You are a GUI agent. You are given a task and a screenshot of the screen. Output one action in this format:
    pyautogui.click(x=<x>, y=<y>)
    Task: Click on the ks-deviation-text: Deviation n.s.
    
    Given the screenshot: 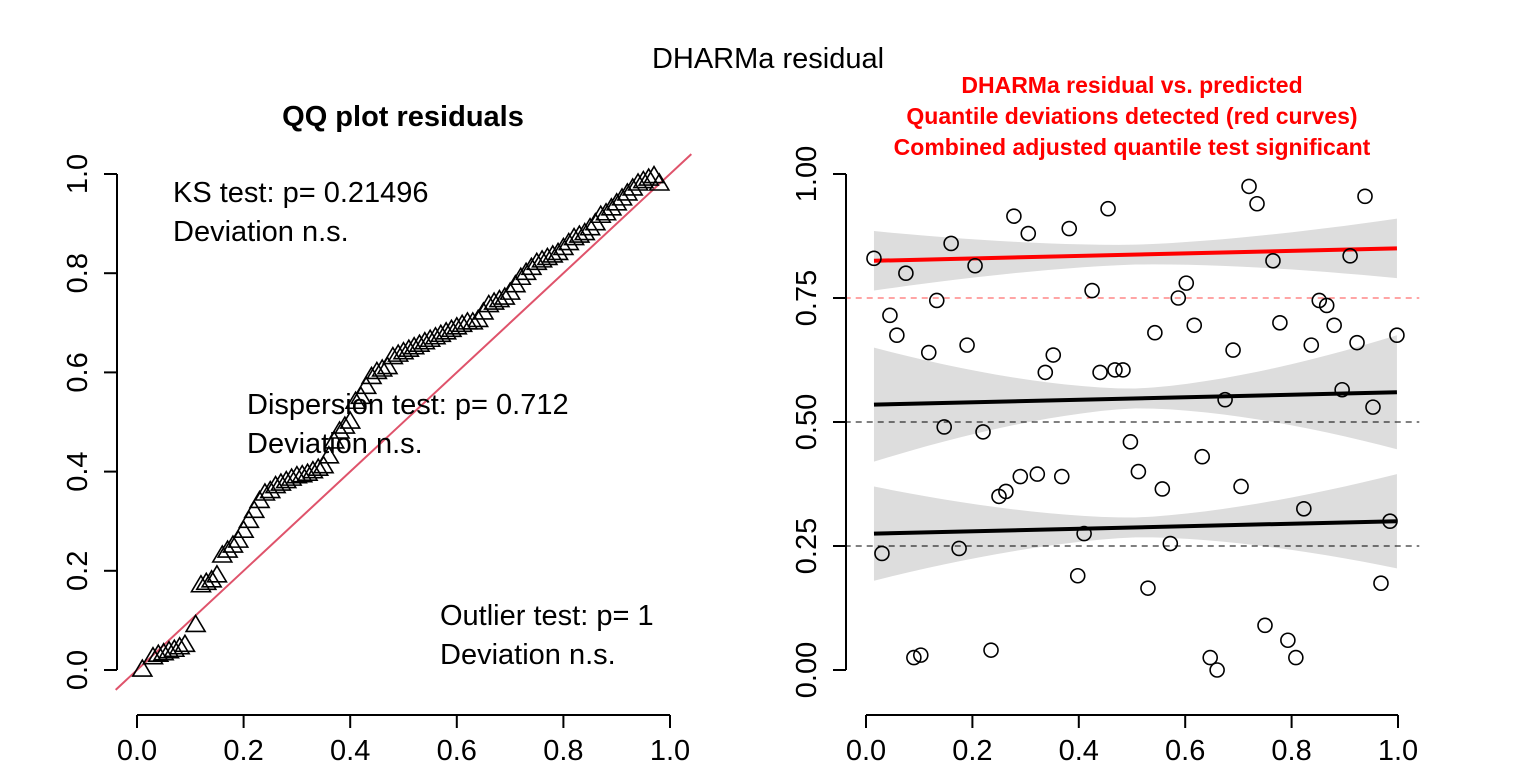 What is the action you would take?
    pyautogui.click(x=261, y=232)
    